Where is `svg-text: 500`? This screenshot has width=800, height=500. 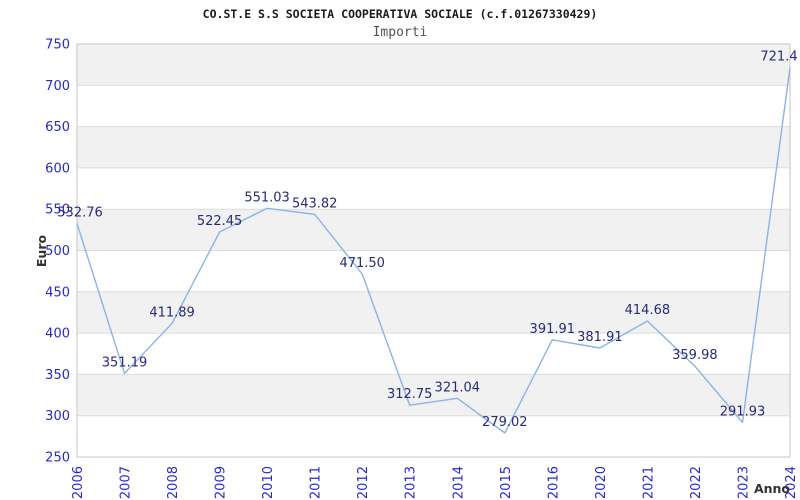 svg-text: 500 is located at coordinates (57, 251).